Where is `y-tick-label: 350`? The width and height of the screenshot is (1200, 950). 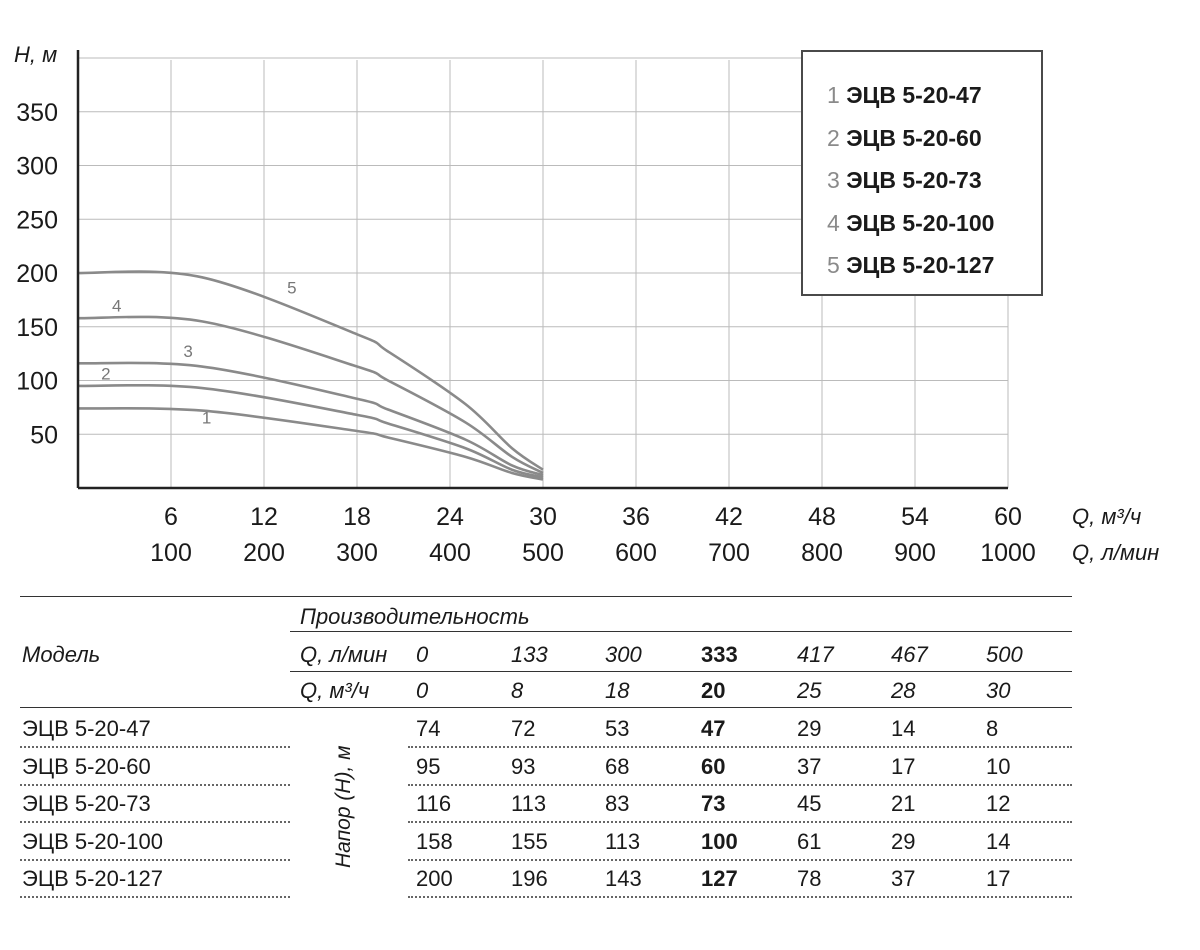 y-tick-label: 350 is located at coordinates (37, 113).